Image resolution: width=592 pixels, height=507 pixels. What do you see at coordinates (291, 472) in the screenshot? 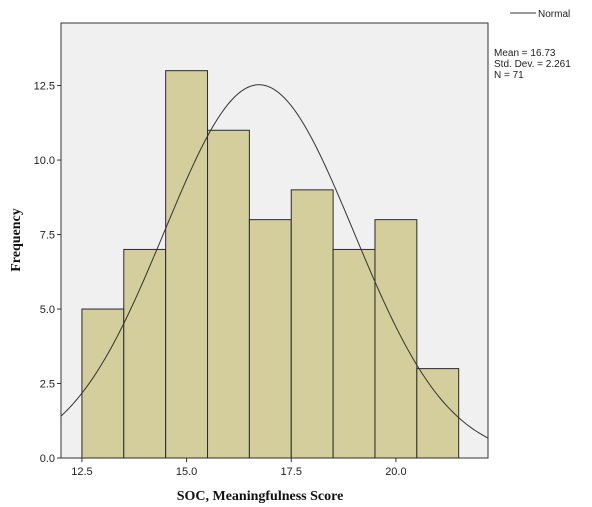
I see `x-tick-label-3: 17.5` at bounding box center [291, 472].